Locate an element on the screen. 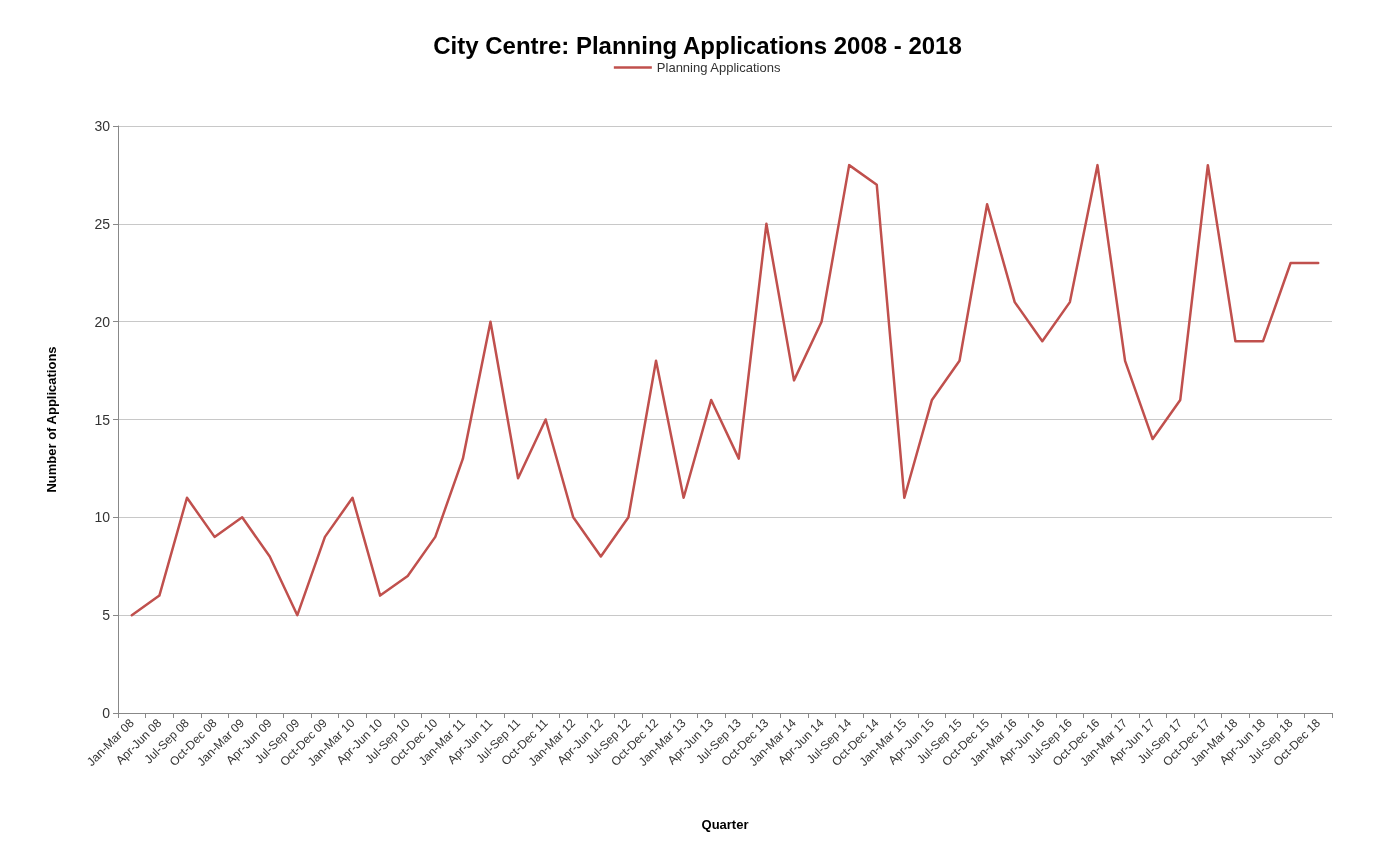 Image resolution: width=1395 pixels, height=856 pixels. chart-title: City Centre: Planning Applications 2008 - 2018 is located at coordinates (697, 45).